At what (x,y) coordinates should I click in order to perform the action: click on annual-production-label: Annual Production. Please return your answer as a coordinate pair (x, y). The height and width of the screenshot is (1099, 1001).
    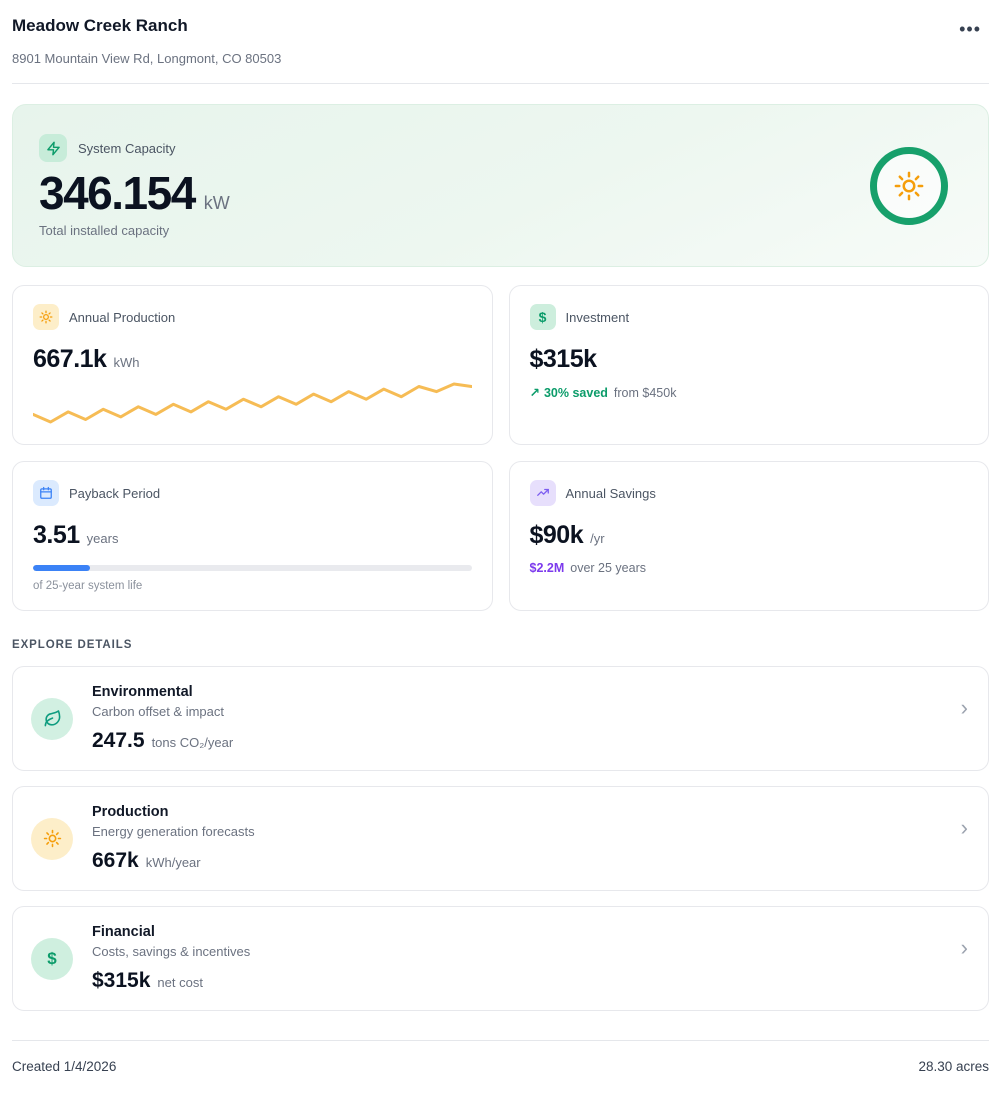
    Looking at the image, I should click on (122, 317).